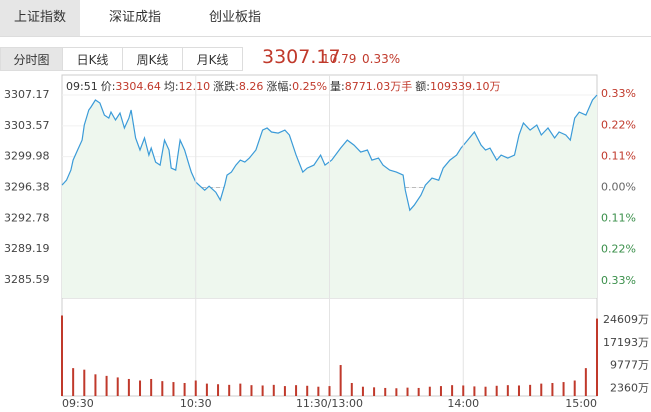 The height and width of the screenshot is (412, 651). What do you see at coordinates (194, 86) in the screenshot?
I see `info-value: 12.10` at bounding box center [194, 86].